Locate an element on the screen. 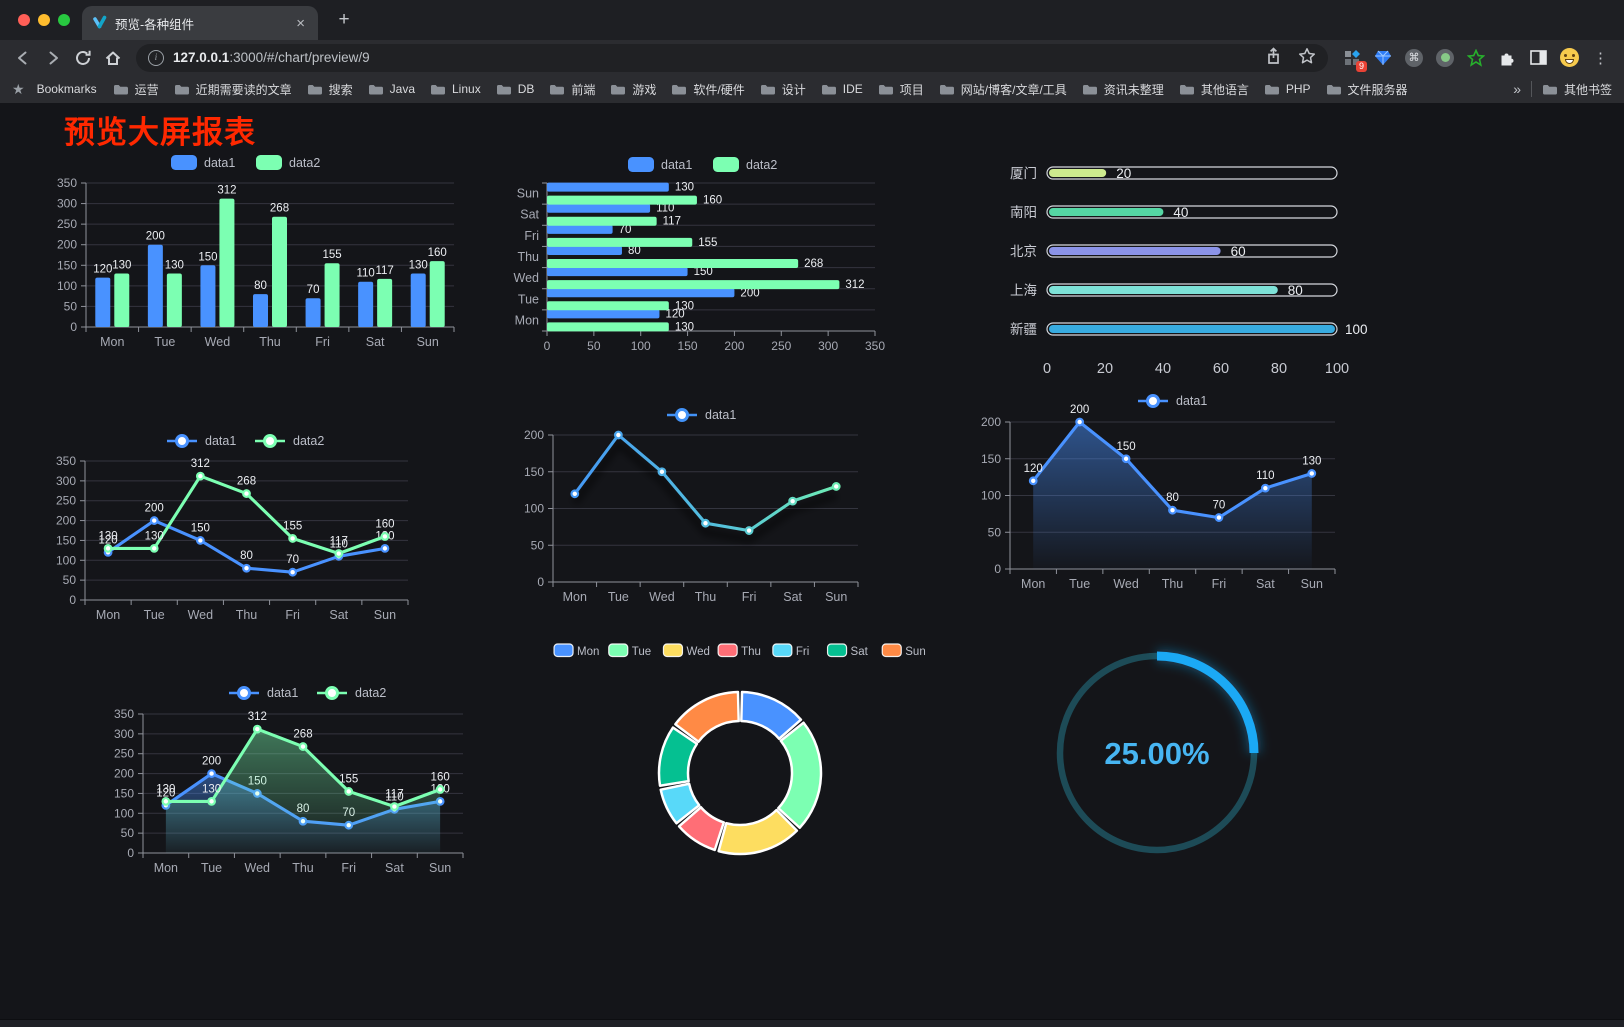 The width and height of the screenshot is (1624, 1027). legend-item: Sat is located at coordinates (847, 650).